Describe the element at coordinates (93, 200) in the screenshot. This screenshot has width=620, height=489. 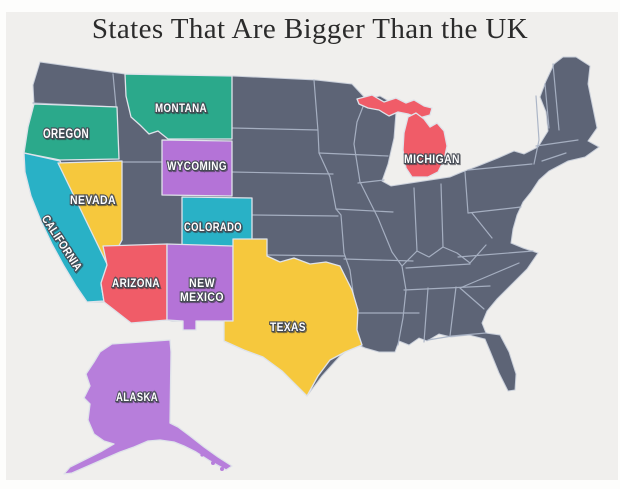
I see `state-label-nevada: NEVADA` at that location.